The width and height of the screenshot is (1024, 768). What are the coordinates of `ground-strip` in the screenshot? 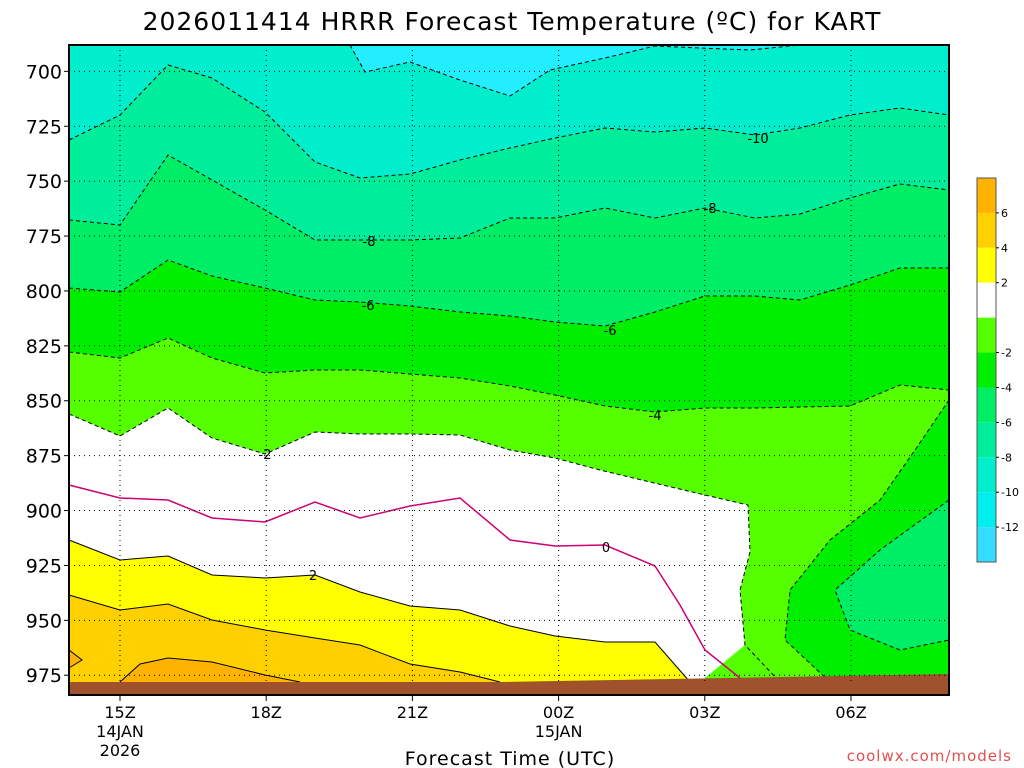 It's located at (509, 684).